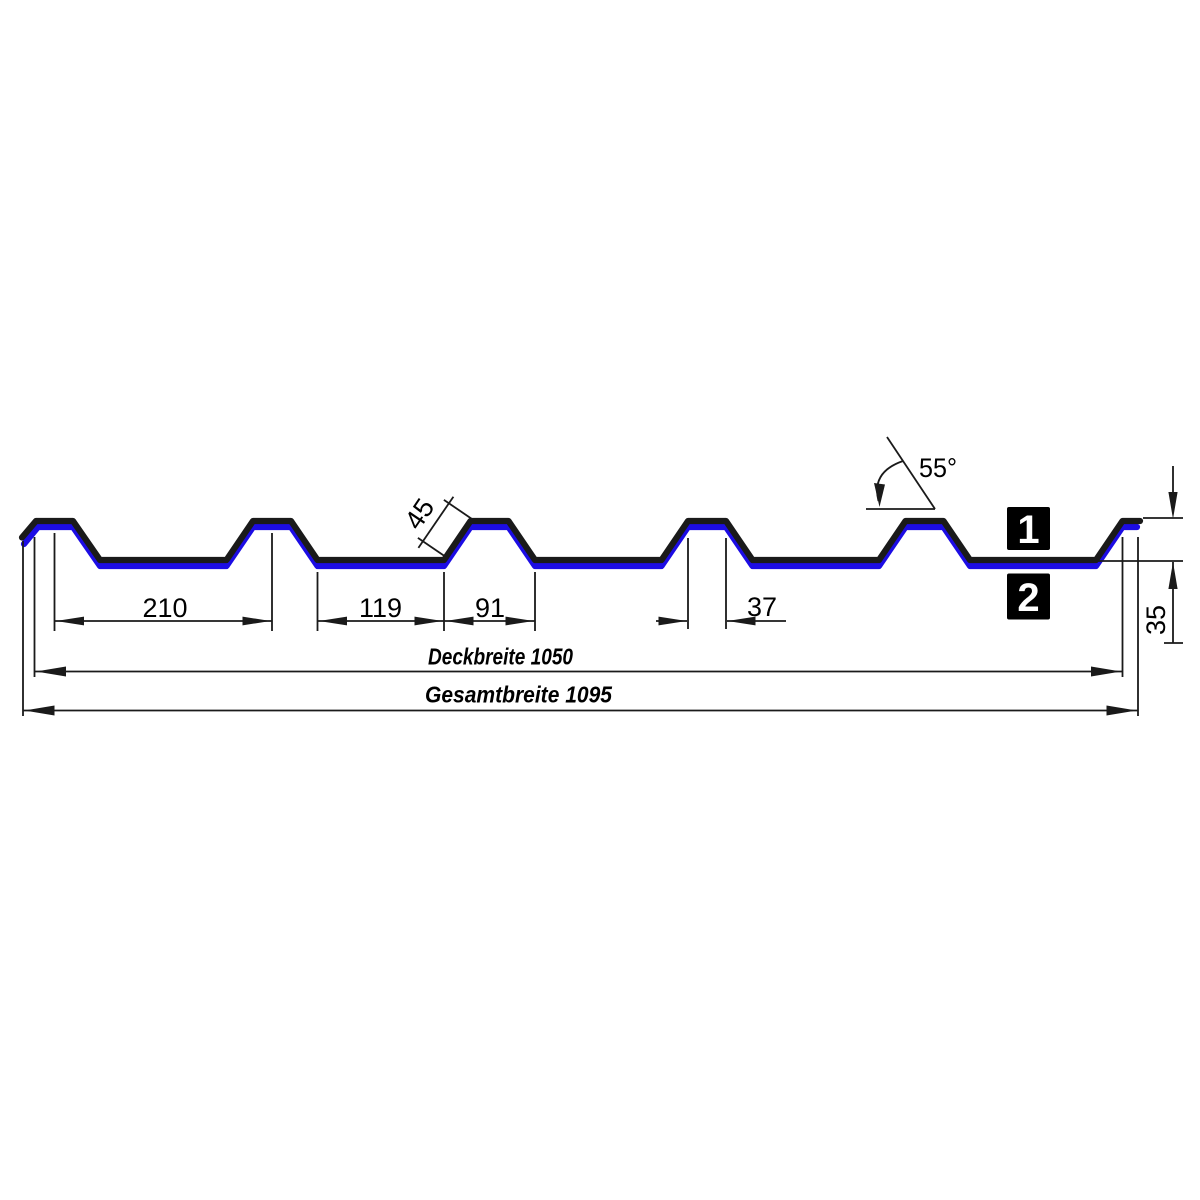 The width and height of the screenshot is (1200, 1200). What do you see at coordinates (762, 607) in the screenshot?
I see `dimension-value-rib-top: 37` at bounding box center [762, 607].